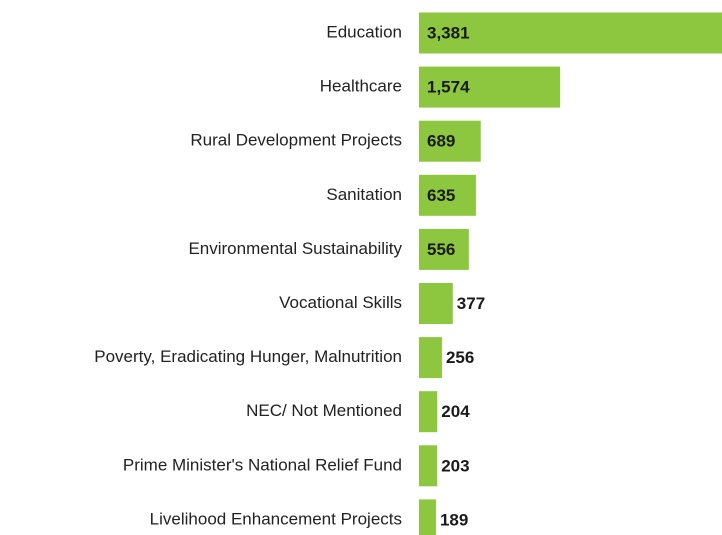 Image resolution: width=722 pixels, height=535 pixels. What do you see at coordinates (361, 86) in the screenshot?
I see `category-label: Healthcare` at bounding box center [361, 86].